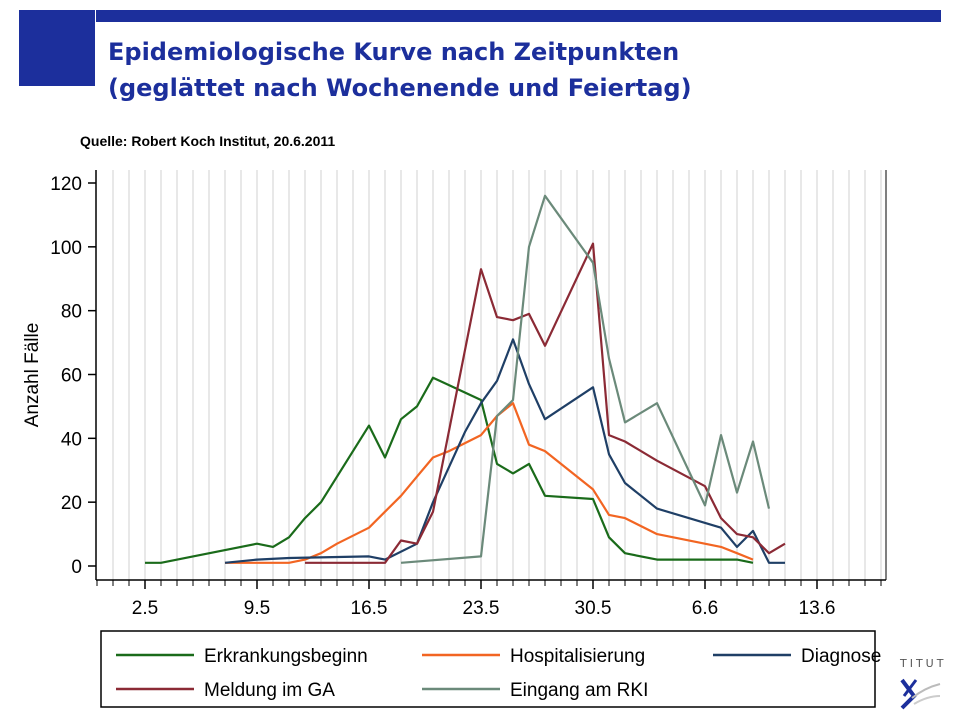 The width and height of the screenshot is (960, 720). I want to click on x-tick-label: 23.5, so click(481, 608).